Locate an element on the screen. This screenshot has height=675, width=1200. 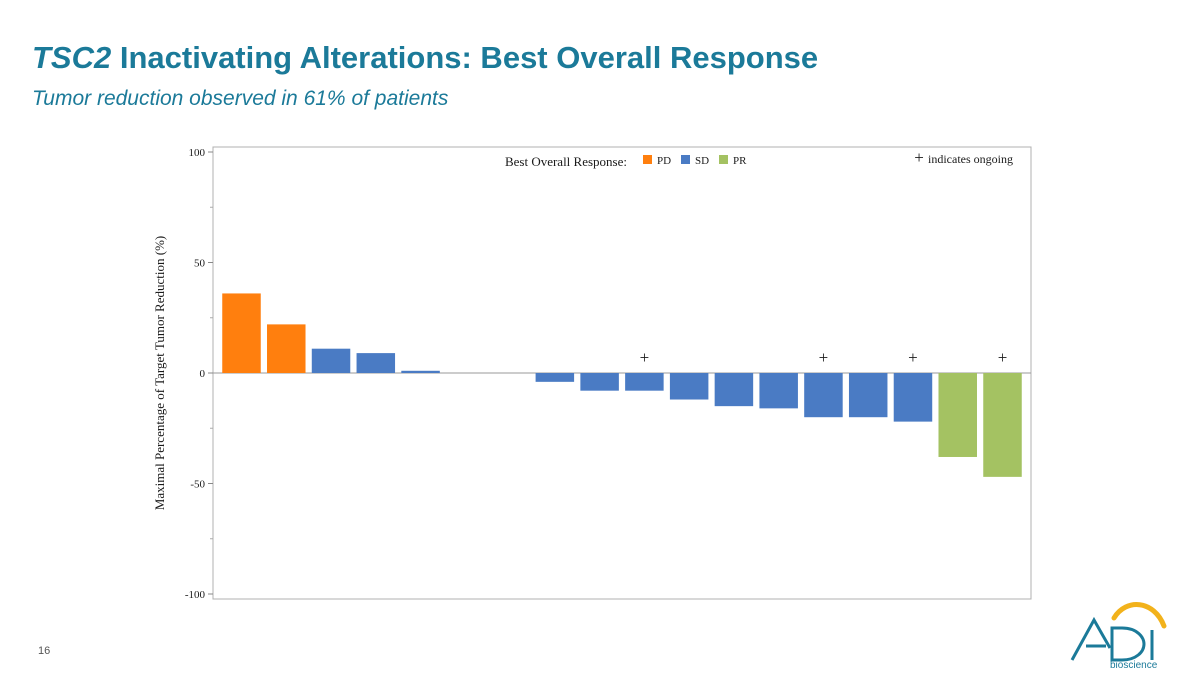
y-tick-label: 50 is located at coordinates (200, 264).